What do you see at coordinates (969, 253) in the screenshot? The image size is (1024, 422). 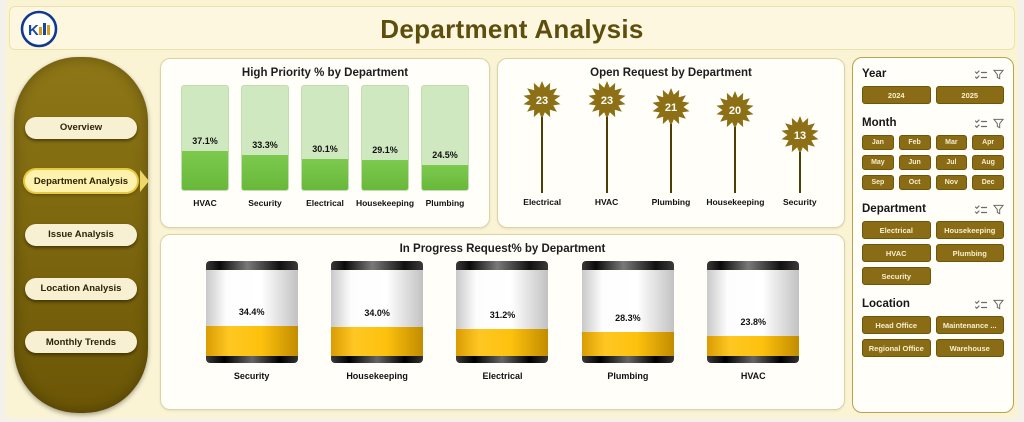 I see `filter-option-plumbing: Plumbing` at bounding box center [969, 253].